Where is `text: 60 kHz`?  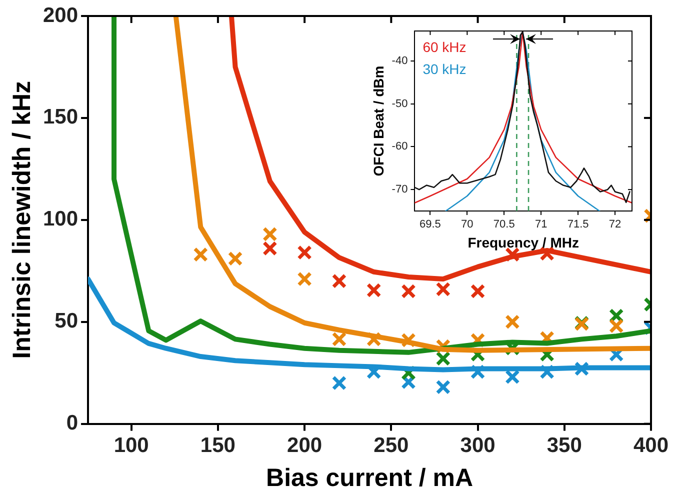
text: 60 kHz is located at coordinates (444, 46).